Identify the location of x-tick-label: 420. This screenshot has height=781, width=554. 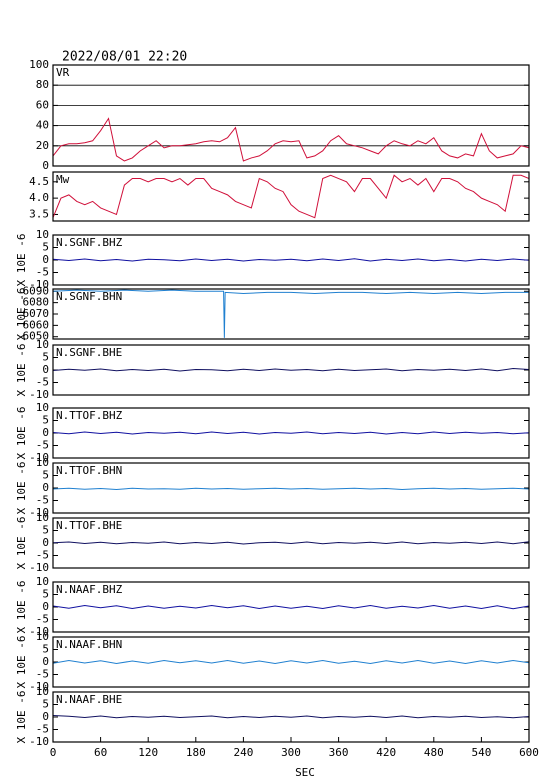
(386, 752).